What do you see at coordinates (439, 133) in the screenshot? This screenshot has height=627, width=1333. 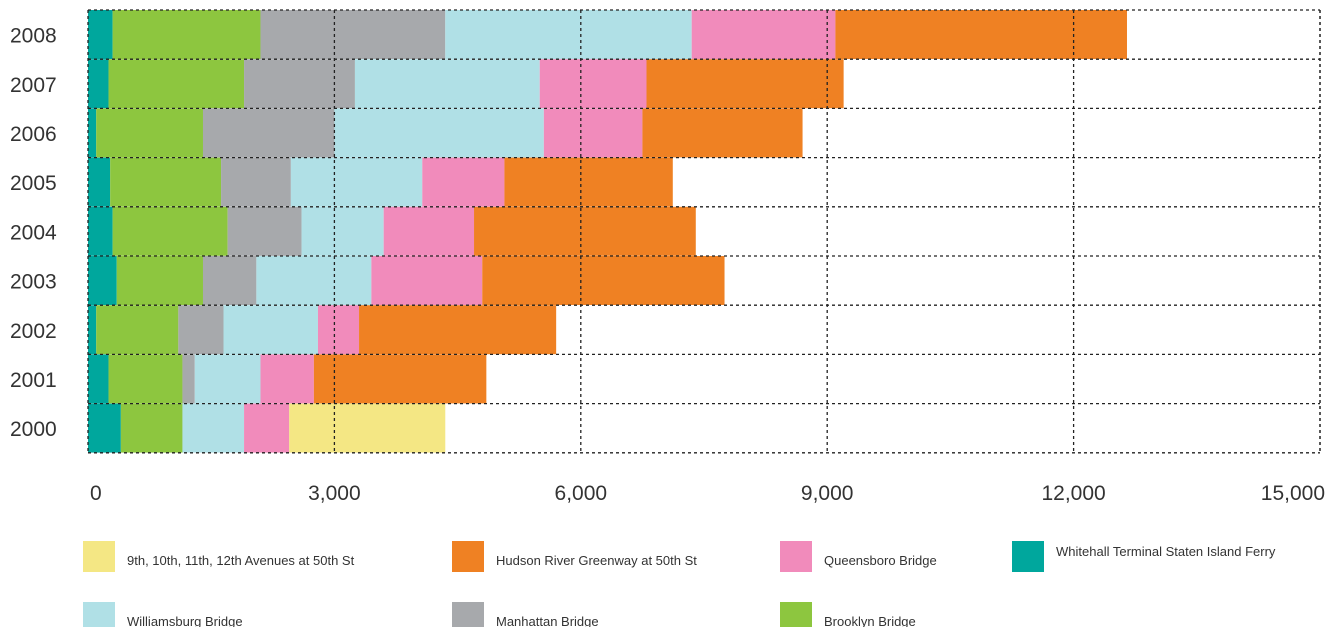 I see `bar-2006-williamsburg-bridge` at bounding box center [439, 133].